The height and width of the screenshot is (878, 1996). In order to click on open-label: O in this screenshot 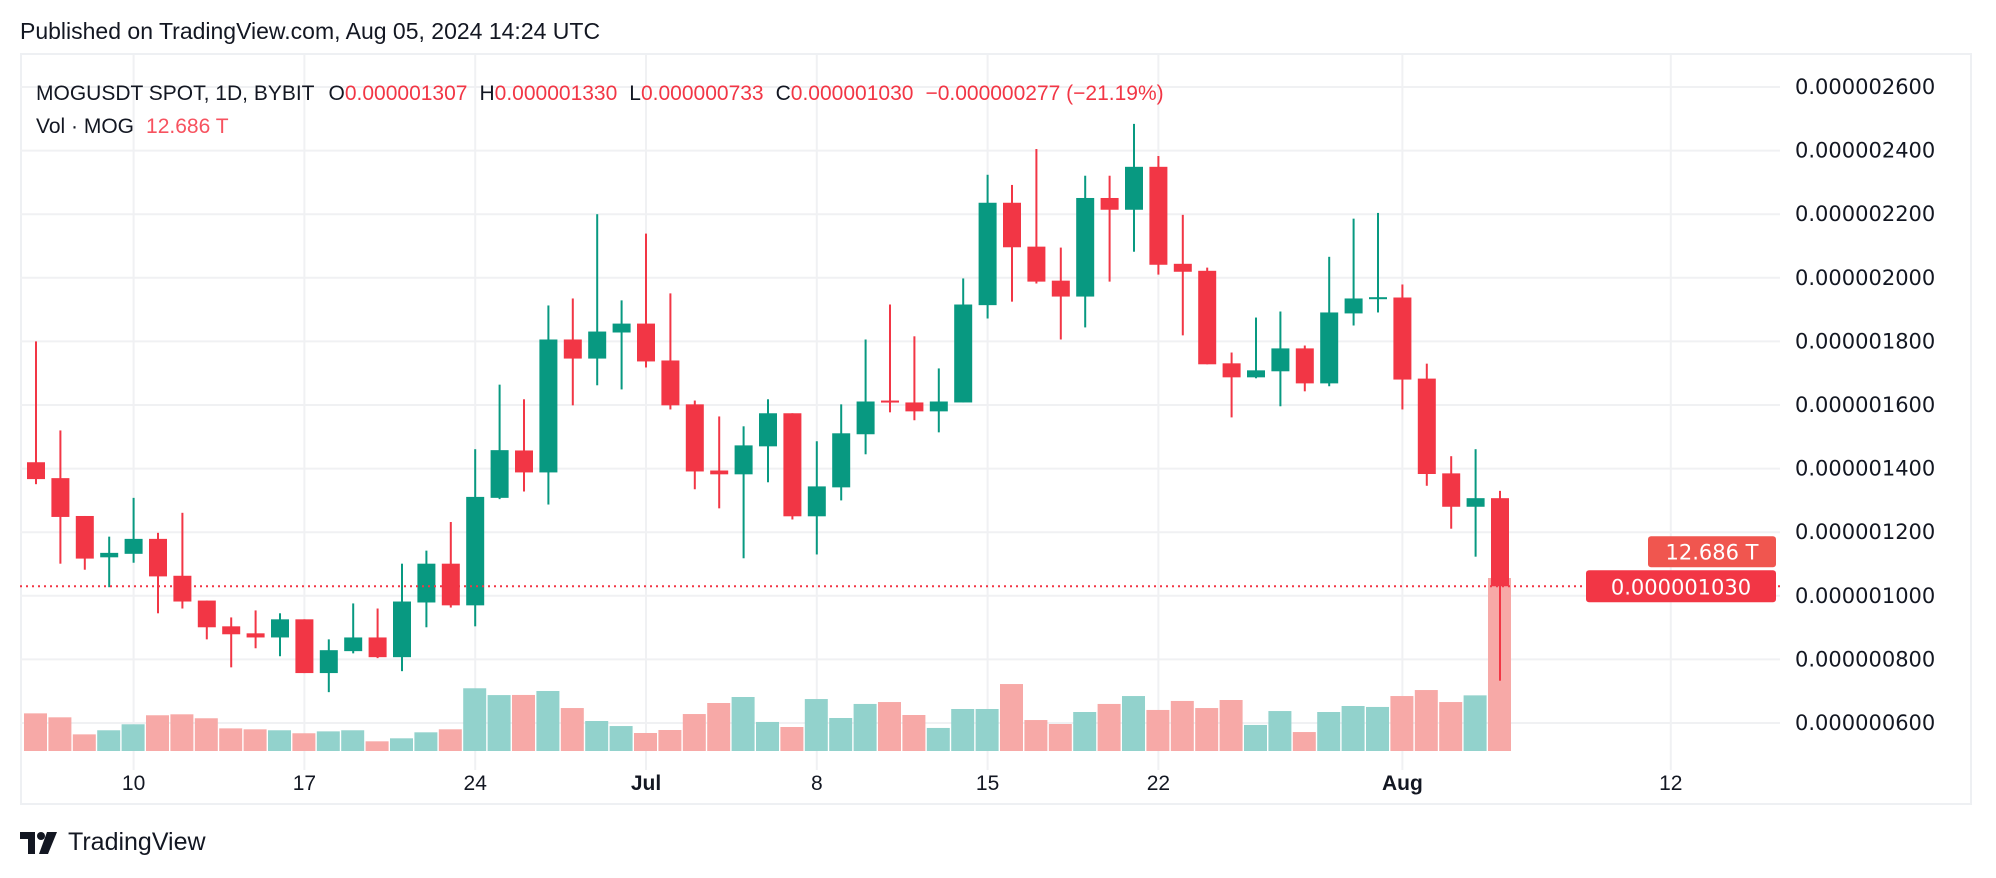, I will do `click(336, 93)`.